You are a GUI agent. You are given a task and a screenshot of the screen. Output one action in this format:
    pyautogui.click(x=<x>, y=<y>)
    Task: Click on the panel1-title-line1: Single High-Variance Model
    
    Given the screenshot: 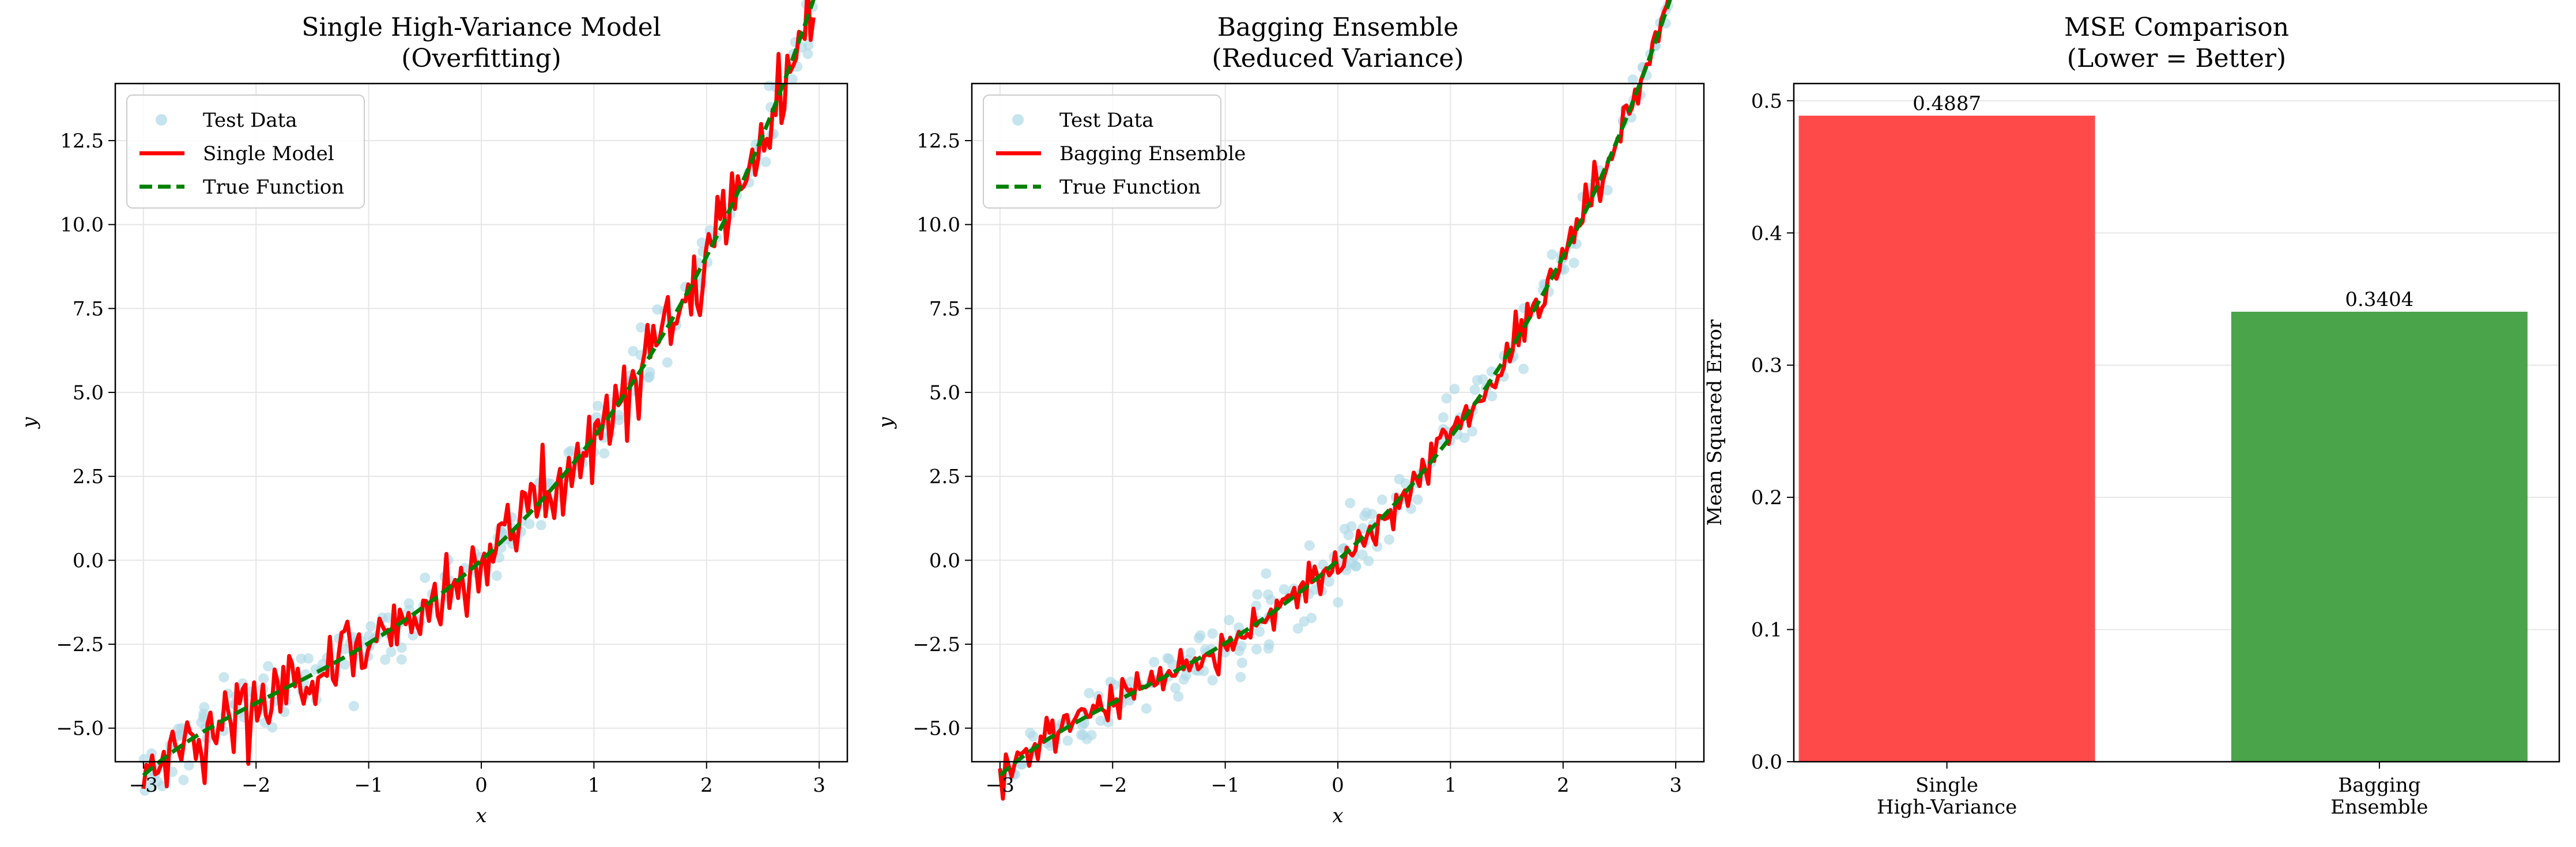 What is the action you would take?
    pyautogui.click(x=481, y=27)
    